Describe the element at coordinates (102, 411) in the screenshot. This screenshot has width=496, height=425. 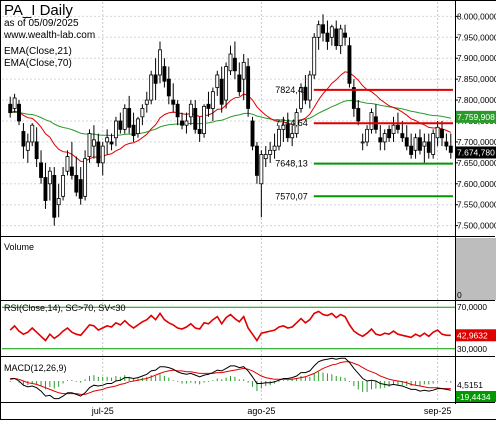
I see `x-axis-label: jul-25` at that location.